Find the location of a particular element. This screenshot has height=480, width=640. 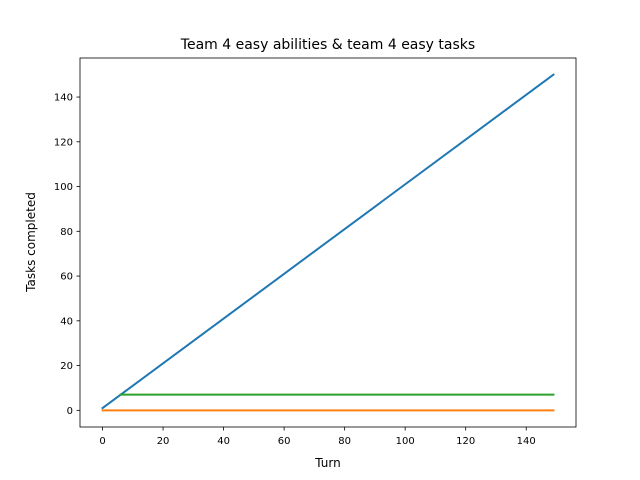

x-tick-label: 120 is located at coordinates (465, 441).